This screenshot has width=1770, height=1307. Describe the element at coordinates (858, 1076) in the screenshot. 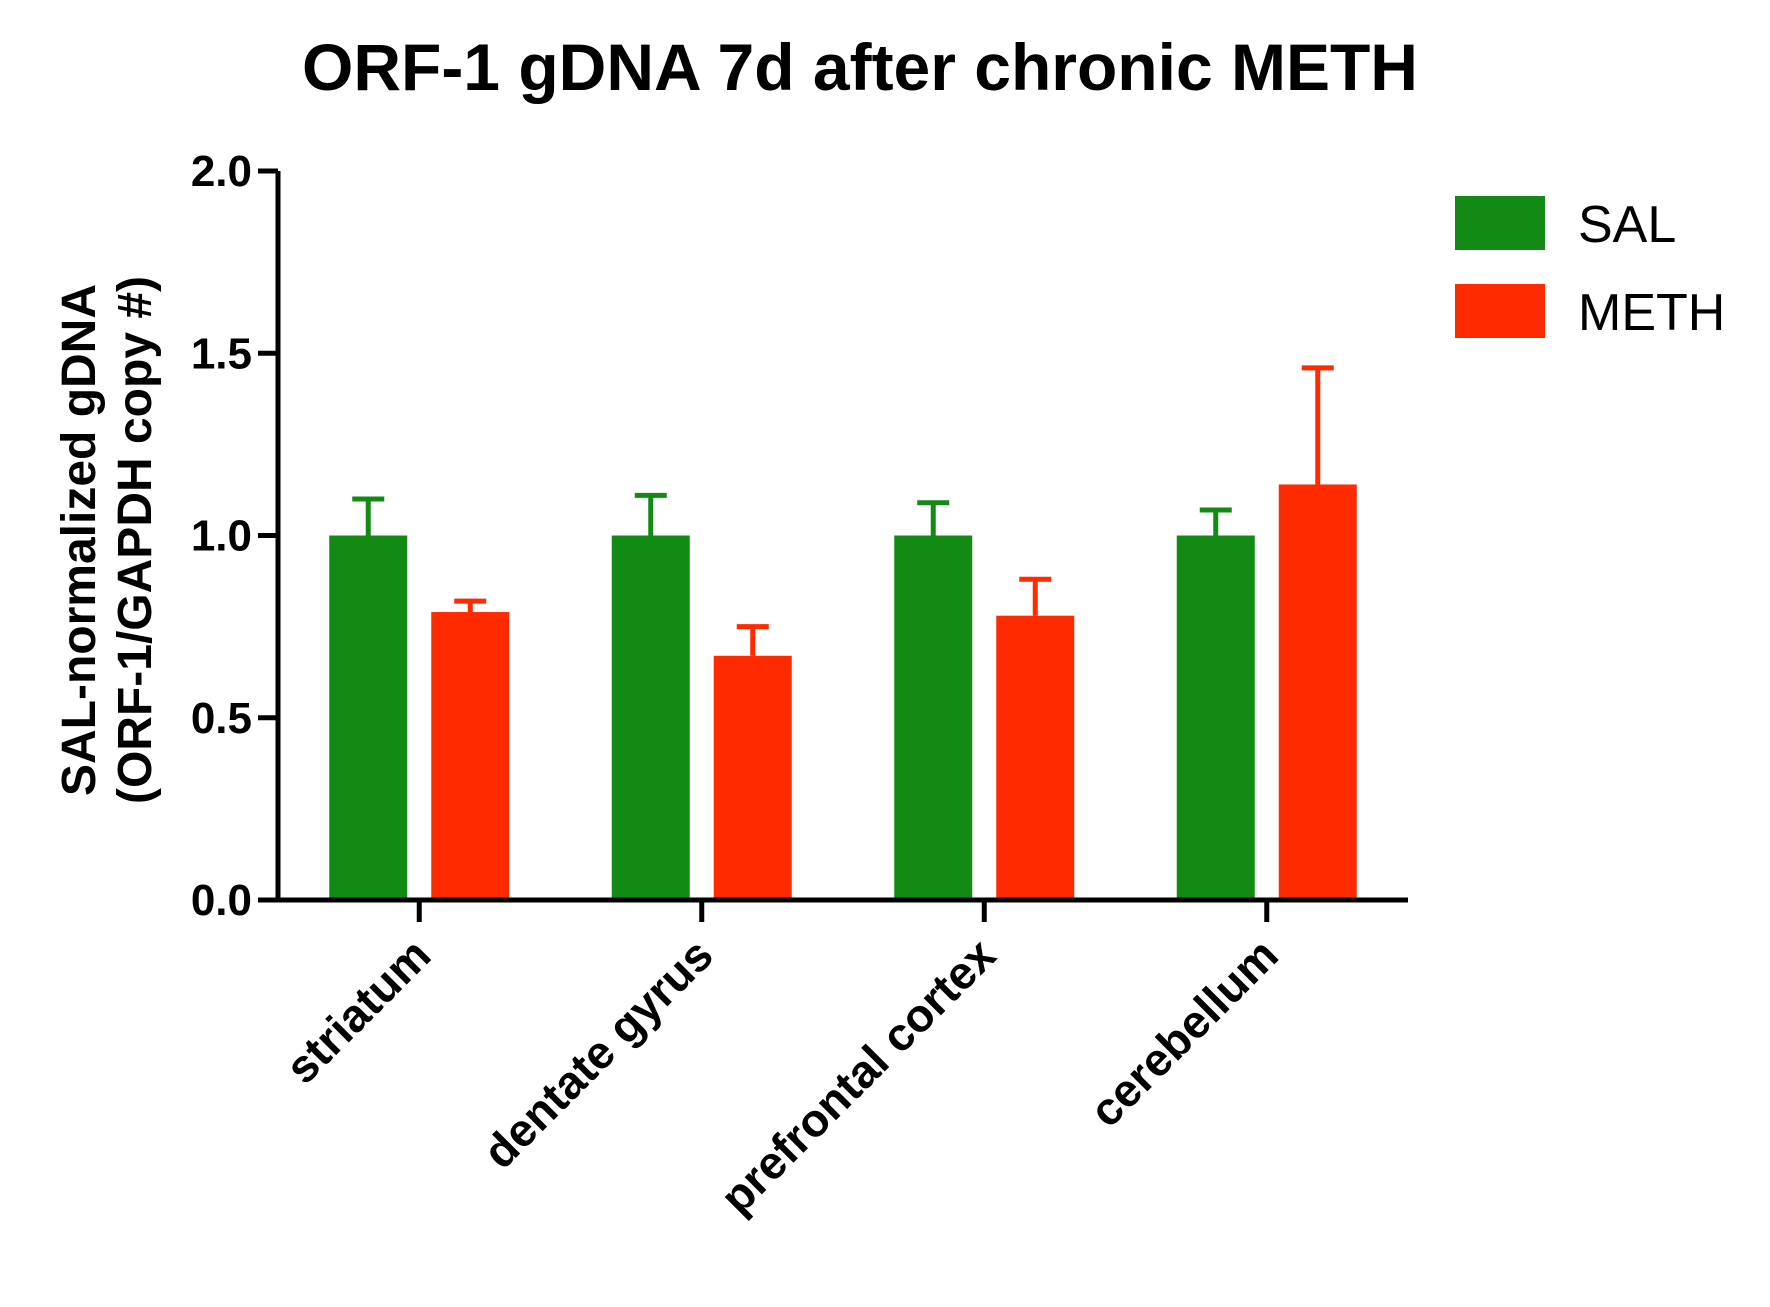

I see `x-tick-label: prefrontal cortex` at that location.